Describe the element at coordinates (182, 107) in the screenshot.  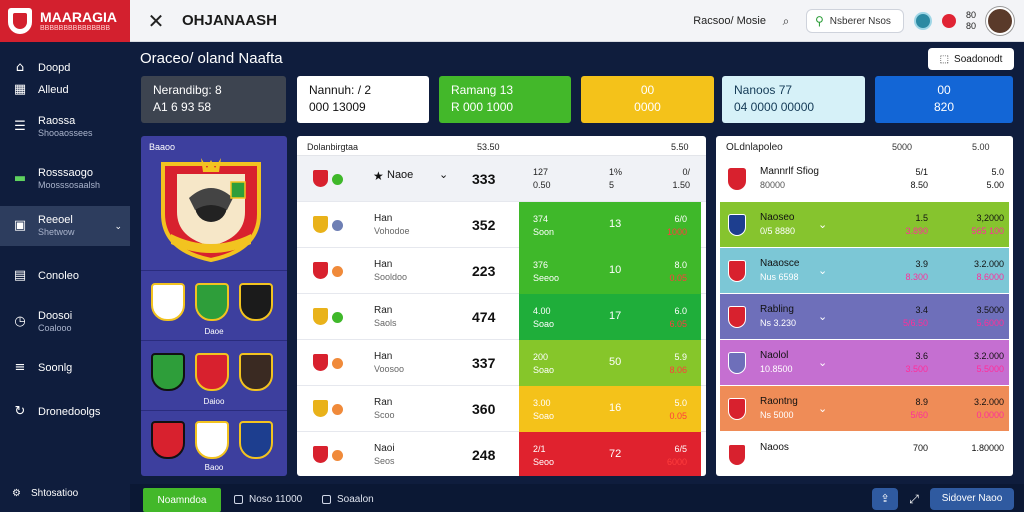
I see `kpi-value: A1 6 93 58` at that location.